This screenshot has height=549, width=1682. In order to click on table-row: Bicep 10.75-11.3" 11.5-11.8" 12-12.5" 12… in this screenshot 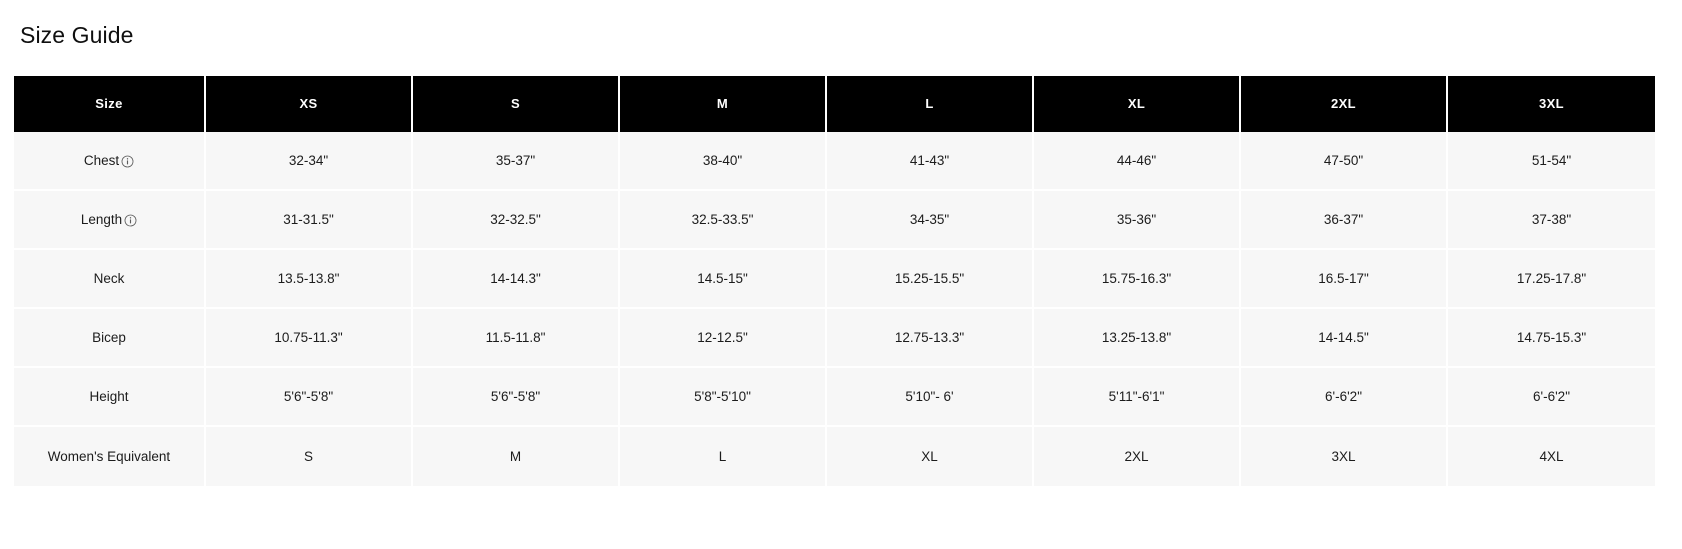, I will do `click(834, 338)`.